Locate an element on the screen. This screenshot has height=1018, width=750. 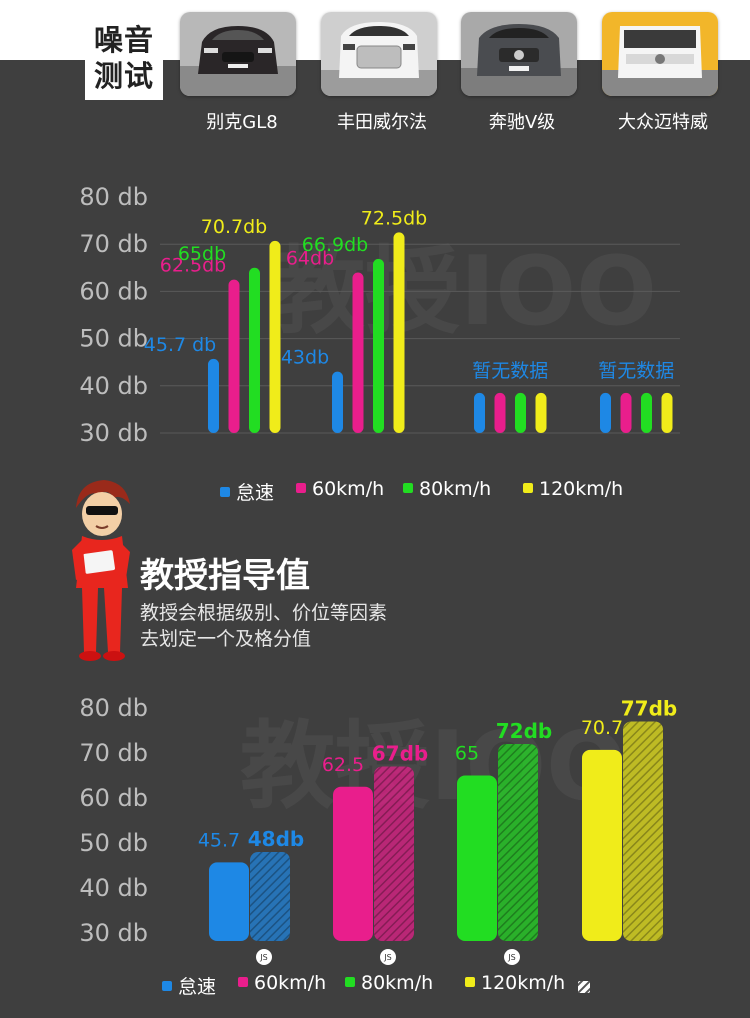
watermark-top: 教授IOO is located at coordinates (463, 292).